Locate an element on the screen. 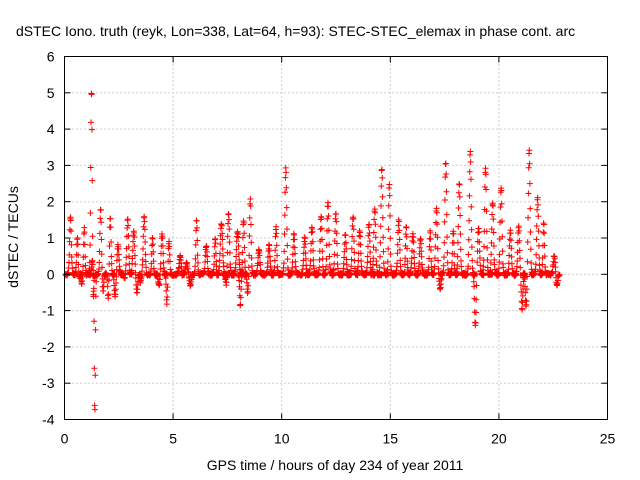  x-tick-label: 15 is located at coordinates (391, 439).